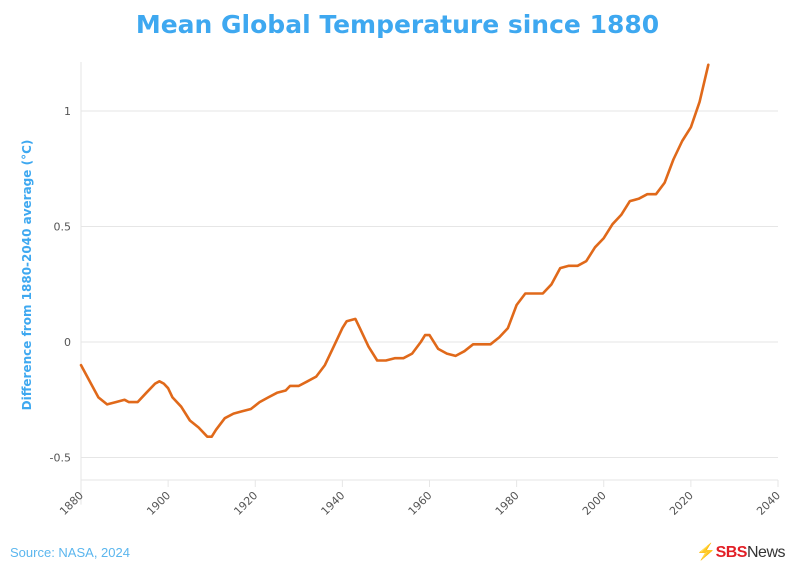 This screenshot has width=795, height=575. Describe the element at coordinates (681, 503) in the screenshot. I see `x-tick-label: 2020` at that location.